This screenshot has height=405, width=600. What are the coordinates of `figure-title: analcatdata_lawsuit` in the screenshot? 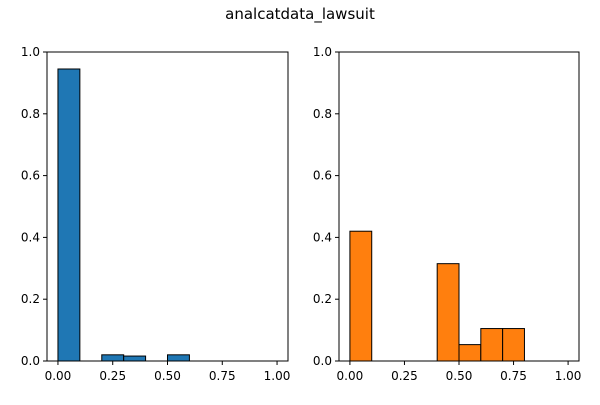 It's located at (300, 14).